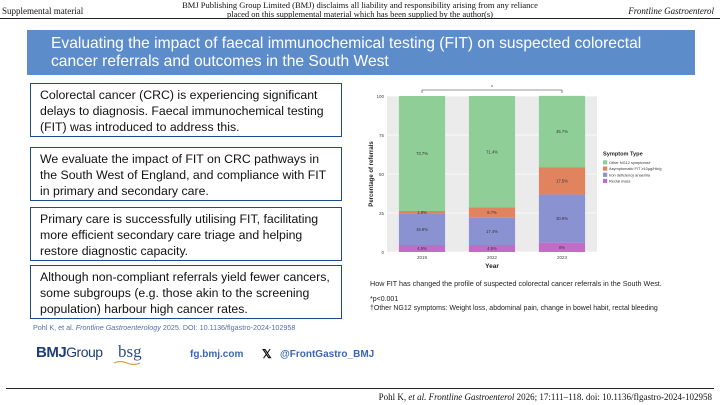  Describe the element at coordinates (635, 168) in the screenshot. I see `legend-entry-1: Asymptomatic FIT ≥10μg/Hb/g` at that location.